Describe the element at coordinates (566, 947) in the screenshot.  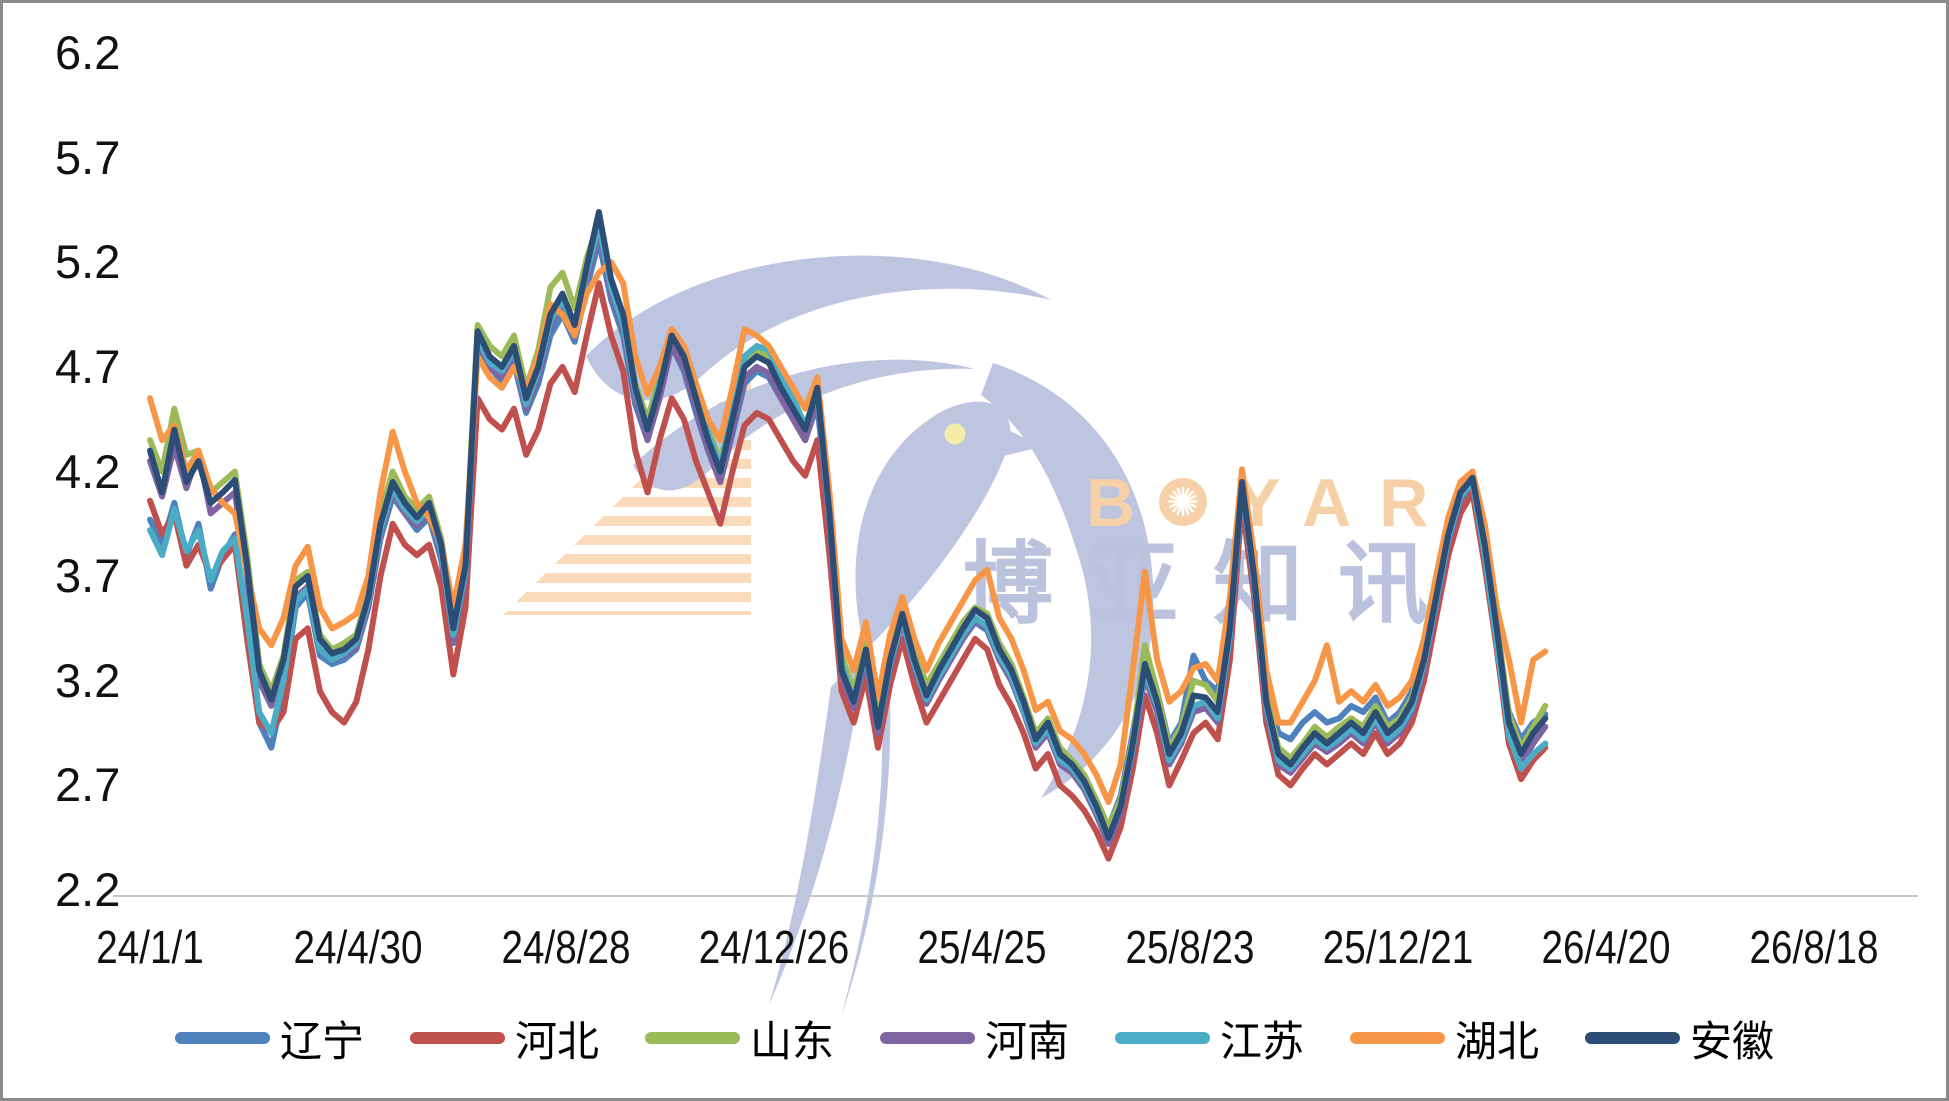
I see `x-tick-label: 24/8/28` at that location.